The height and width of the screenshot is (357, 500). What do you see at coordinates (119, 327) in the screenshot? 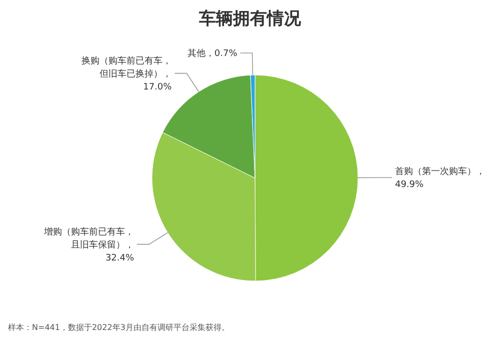
I see `text: 样本：N=441，数据于2022年3月由自有调研平台采集获得。` at bounding box center [119, 327].